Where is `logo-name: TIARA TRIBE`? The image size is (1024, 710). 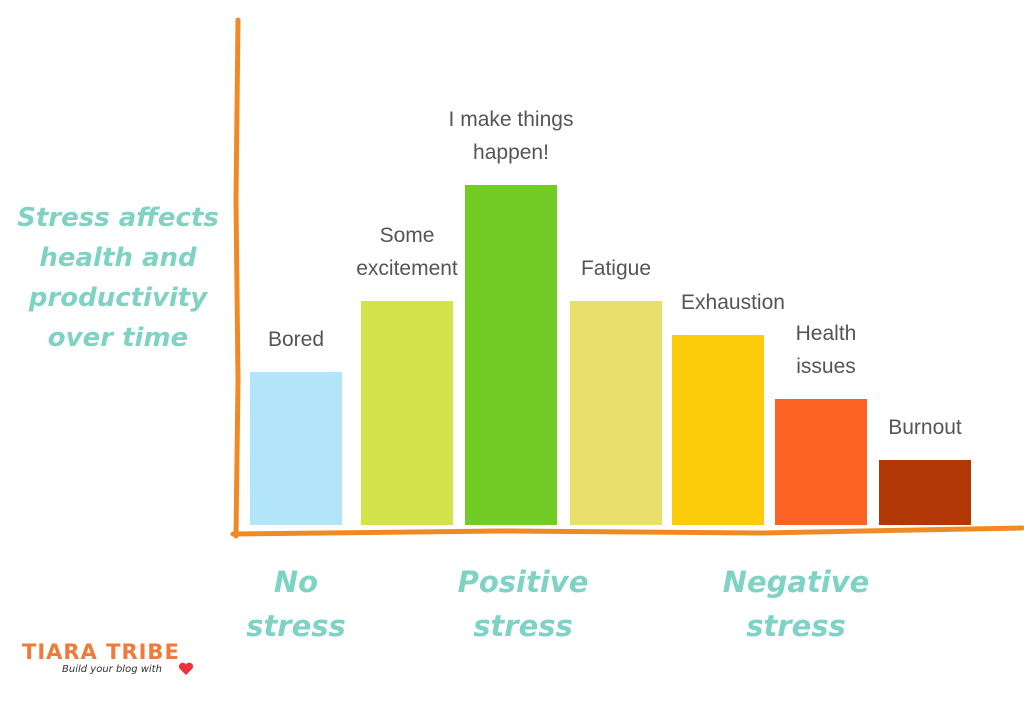 logo-name: TIARA TRIBE is located at coordinates (101, 652).